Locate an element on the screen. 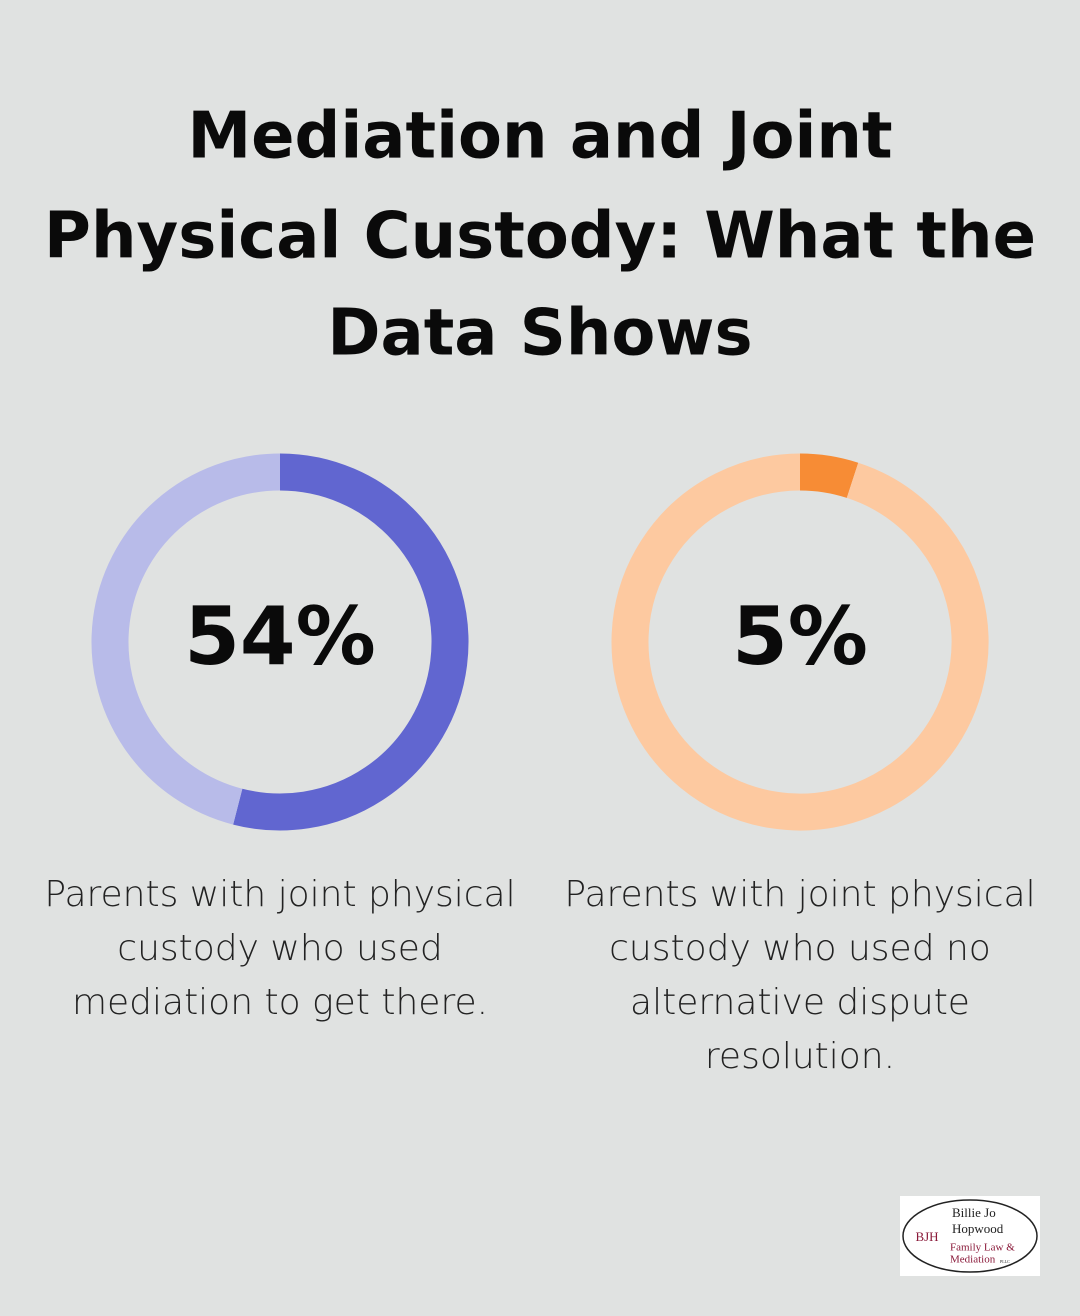  caption-line: custody who used is located at coordinates (279, 948).